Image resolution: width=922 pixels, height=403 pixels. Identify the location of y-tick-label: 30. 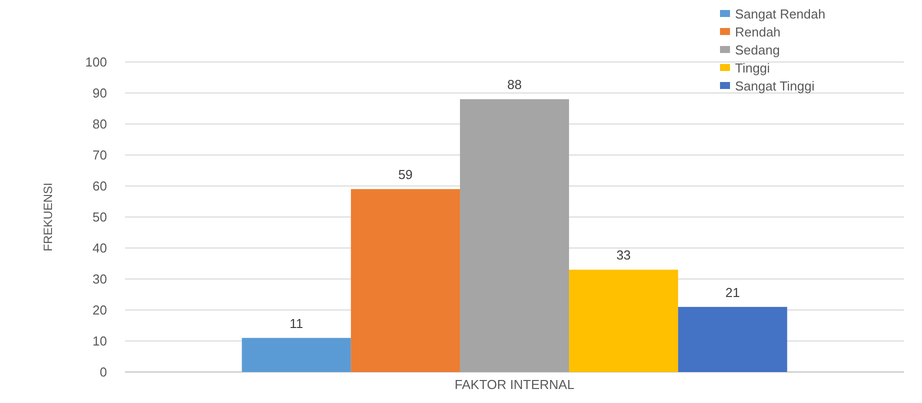
(99, 279).